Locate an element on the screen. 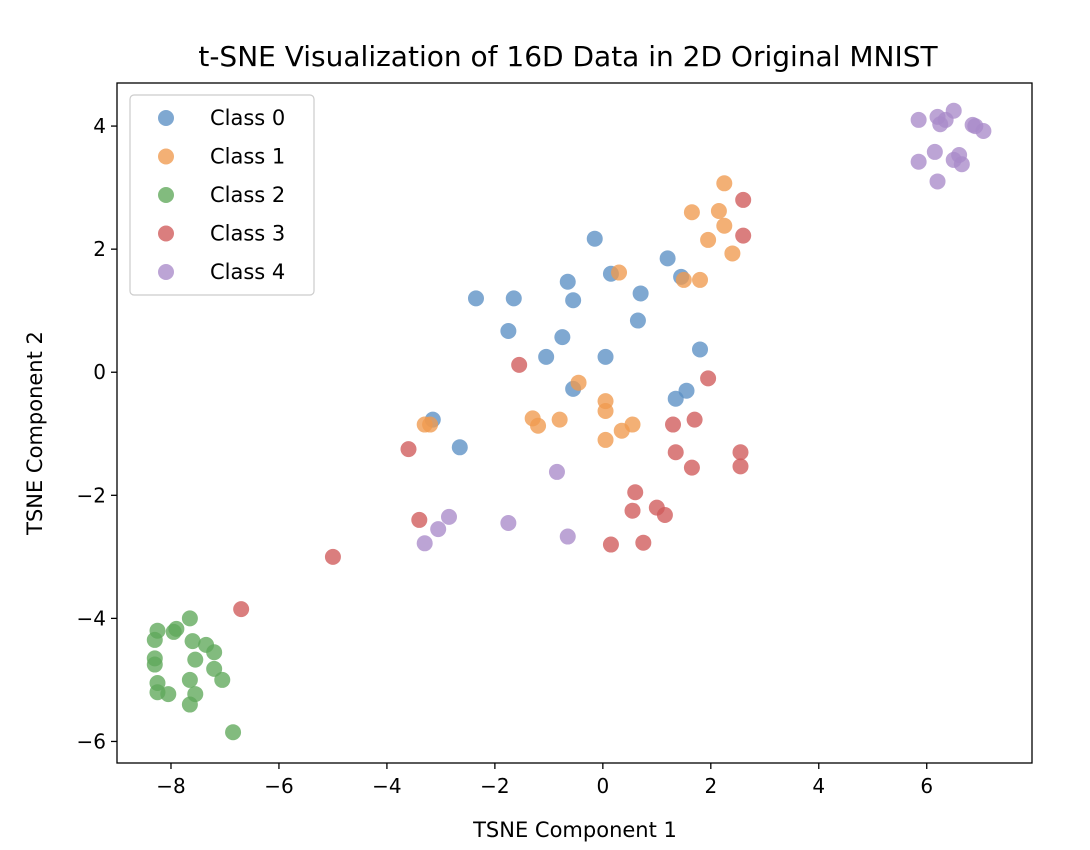 This screenshot has width=1090, height=850. legend-box is located at coordinates (222, 195).